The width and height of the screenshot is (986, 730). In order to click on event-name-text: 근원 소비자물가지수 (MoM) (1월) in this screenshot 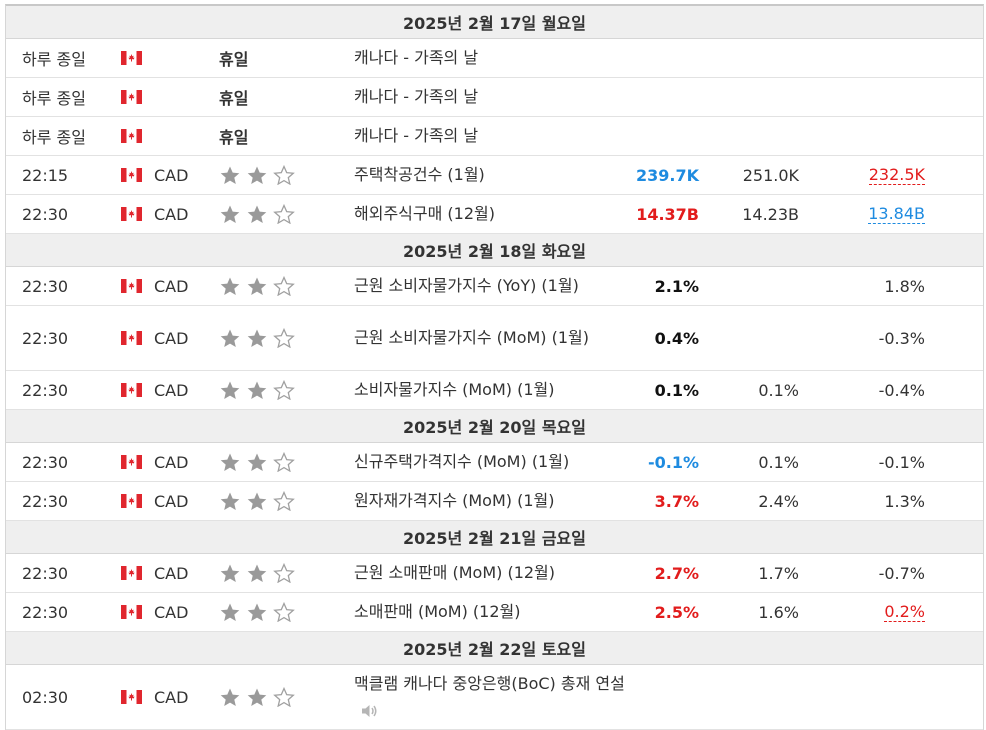, I will do `click(472, 337)`.